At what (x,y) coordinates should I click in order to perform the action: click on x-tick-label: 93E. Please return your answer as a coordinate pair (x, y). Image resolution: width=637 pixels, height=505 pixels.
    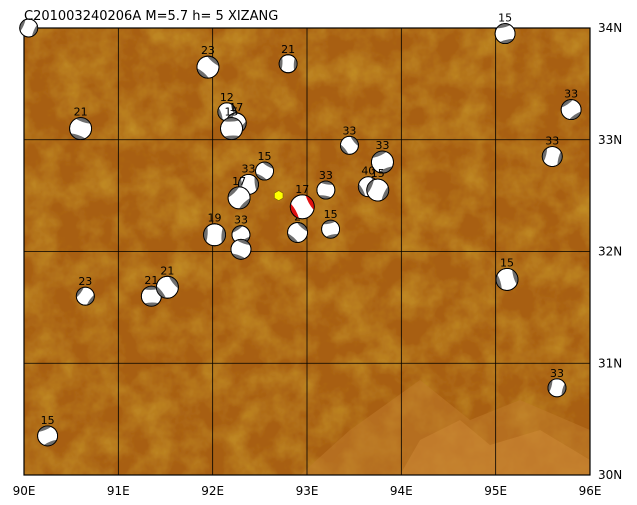
    Looking at the image, I should click on (307, 491).